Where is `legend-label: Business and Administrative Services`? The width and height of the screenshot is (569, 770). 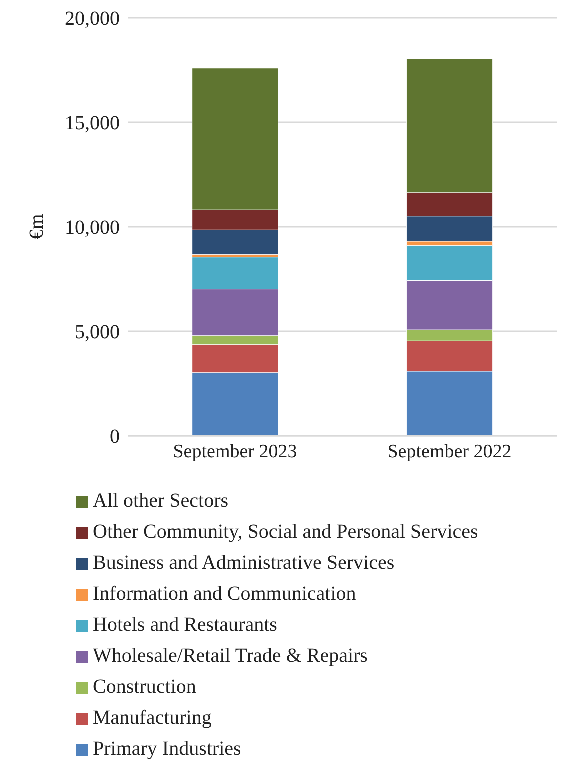 legend-label: Business and Administrative Services is located at coordinates (244, 563).